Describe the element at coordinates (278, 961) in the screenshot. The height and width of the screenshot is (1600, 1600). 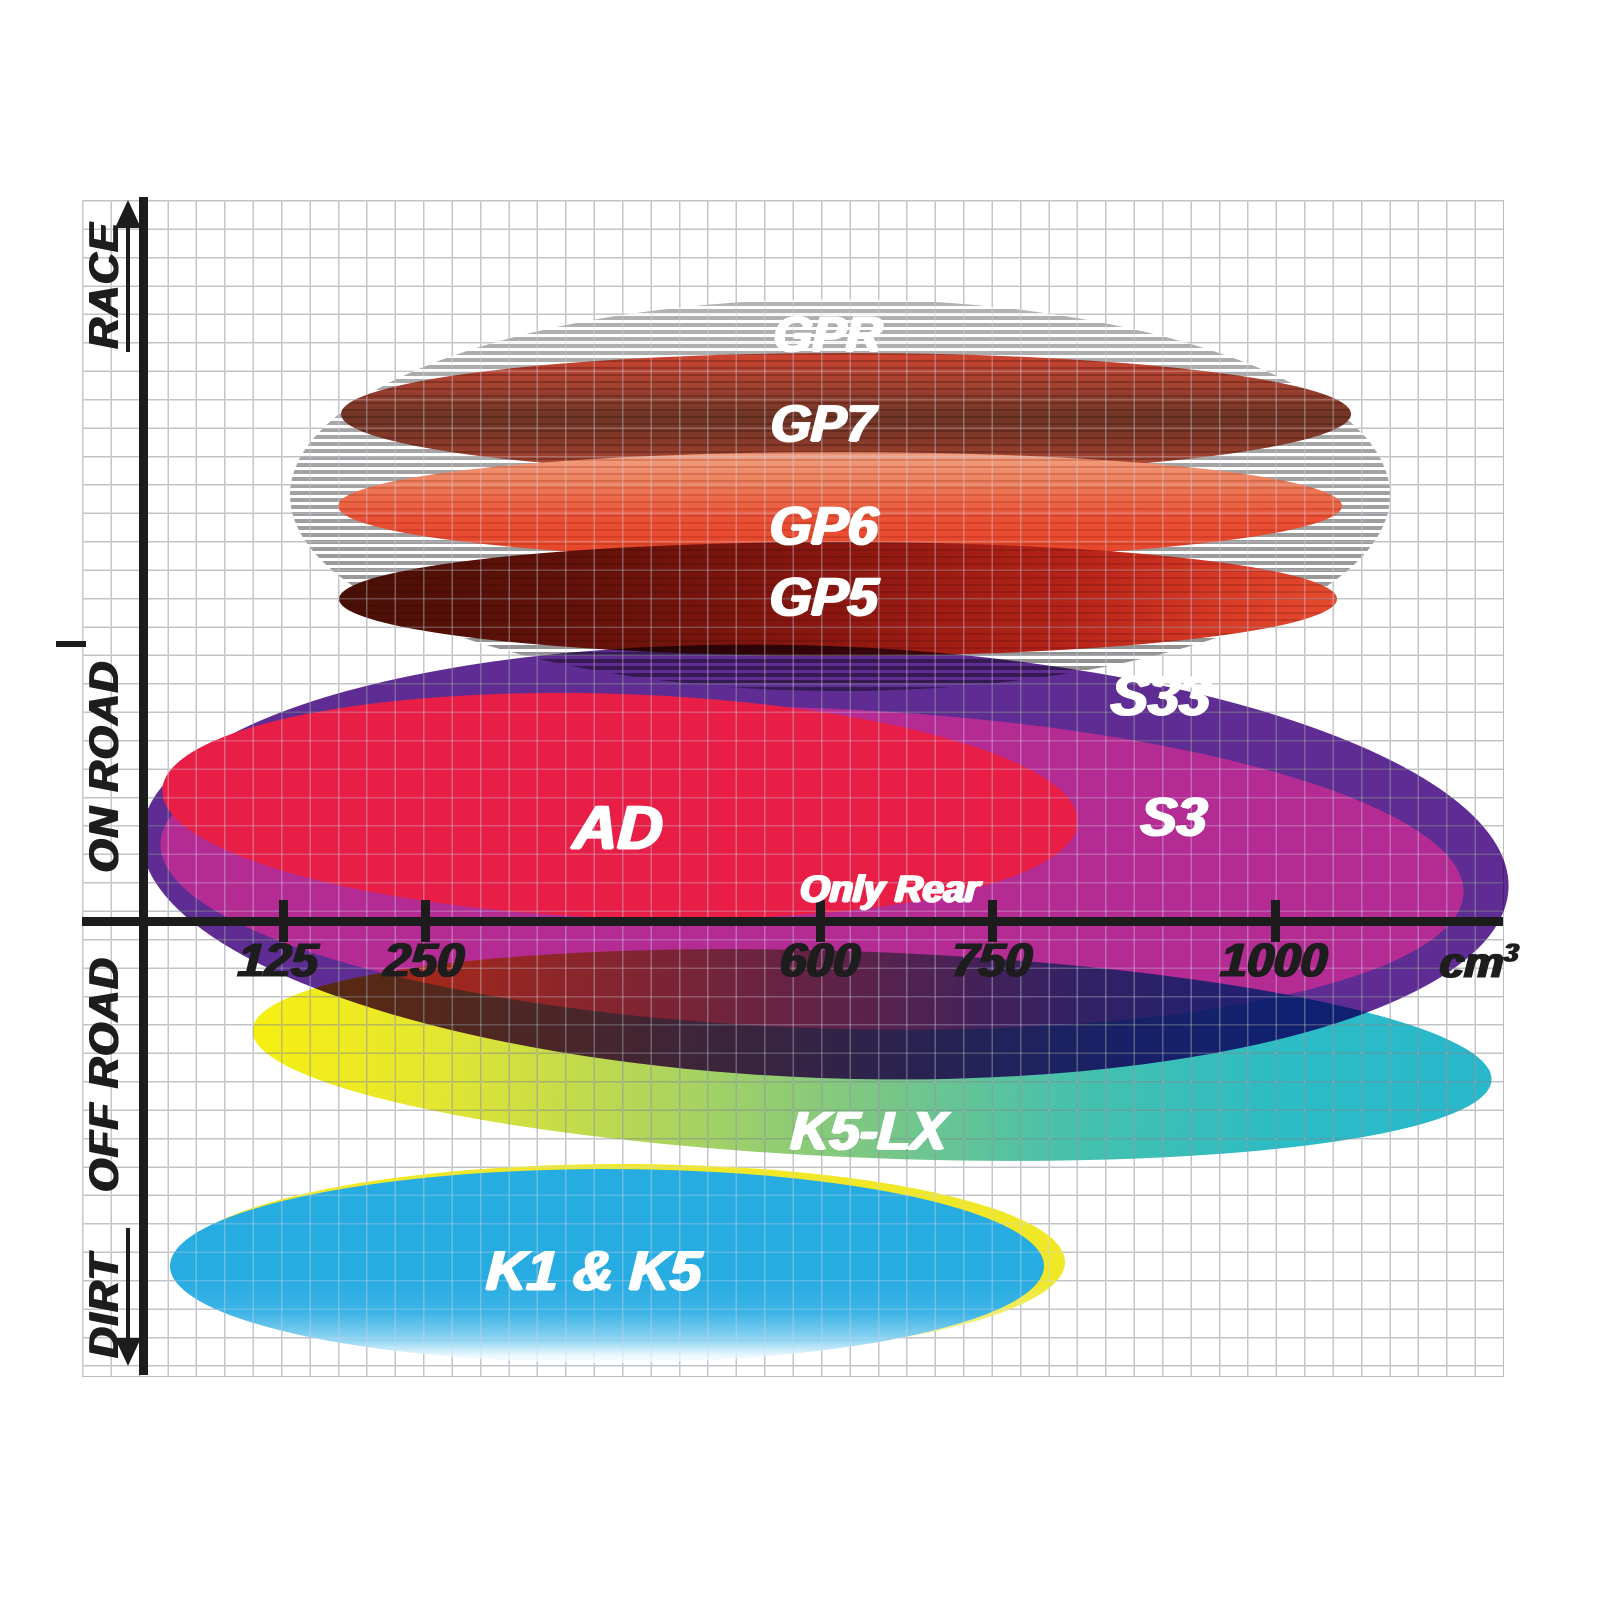
I see `x-tick-label-125: 125` at that location.